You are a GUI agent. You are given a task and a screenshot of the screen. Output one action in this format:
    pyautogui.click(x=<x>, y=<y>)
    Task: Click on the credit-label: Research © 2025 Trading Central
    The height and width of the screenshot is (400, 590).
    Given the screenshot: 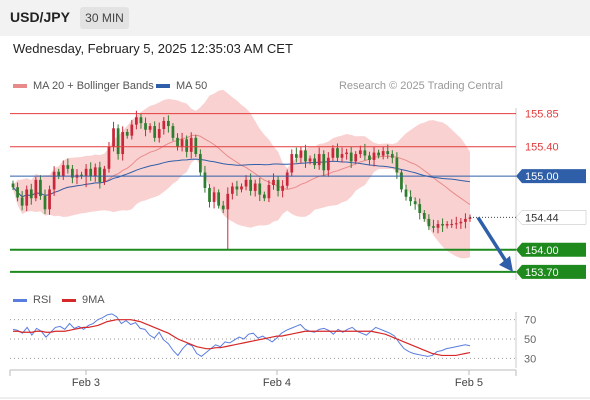 What is the action you would take?
    pyautogui.click(x=420, y=86)
    